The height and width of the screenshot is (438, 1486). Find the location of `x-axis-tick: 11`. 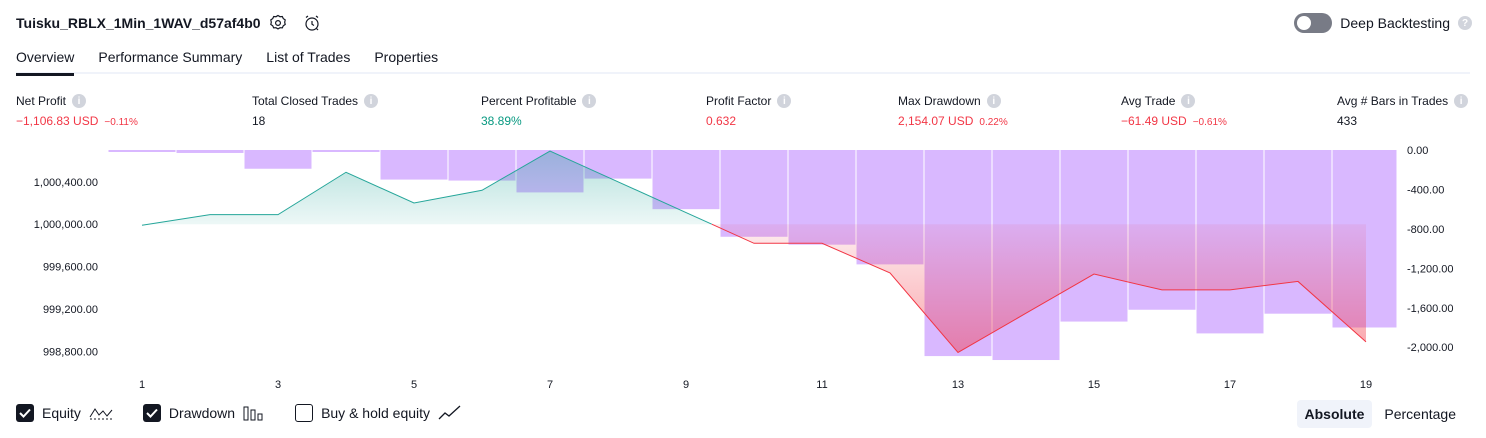

x-axis-tick: 11 is located at coordinates (821, 385).